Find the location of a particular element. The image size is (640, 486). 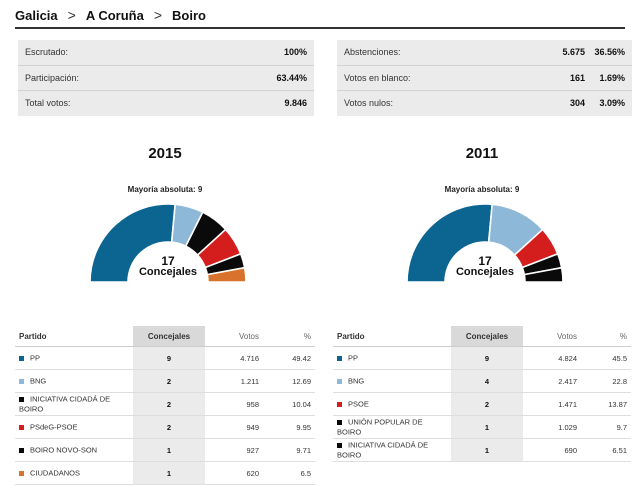

party-percent: 6.5 is located at coordinates (289, 473).